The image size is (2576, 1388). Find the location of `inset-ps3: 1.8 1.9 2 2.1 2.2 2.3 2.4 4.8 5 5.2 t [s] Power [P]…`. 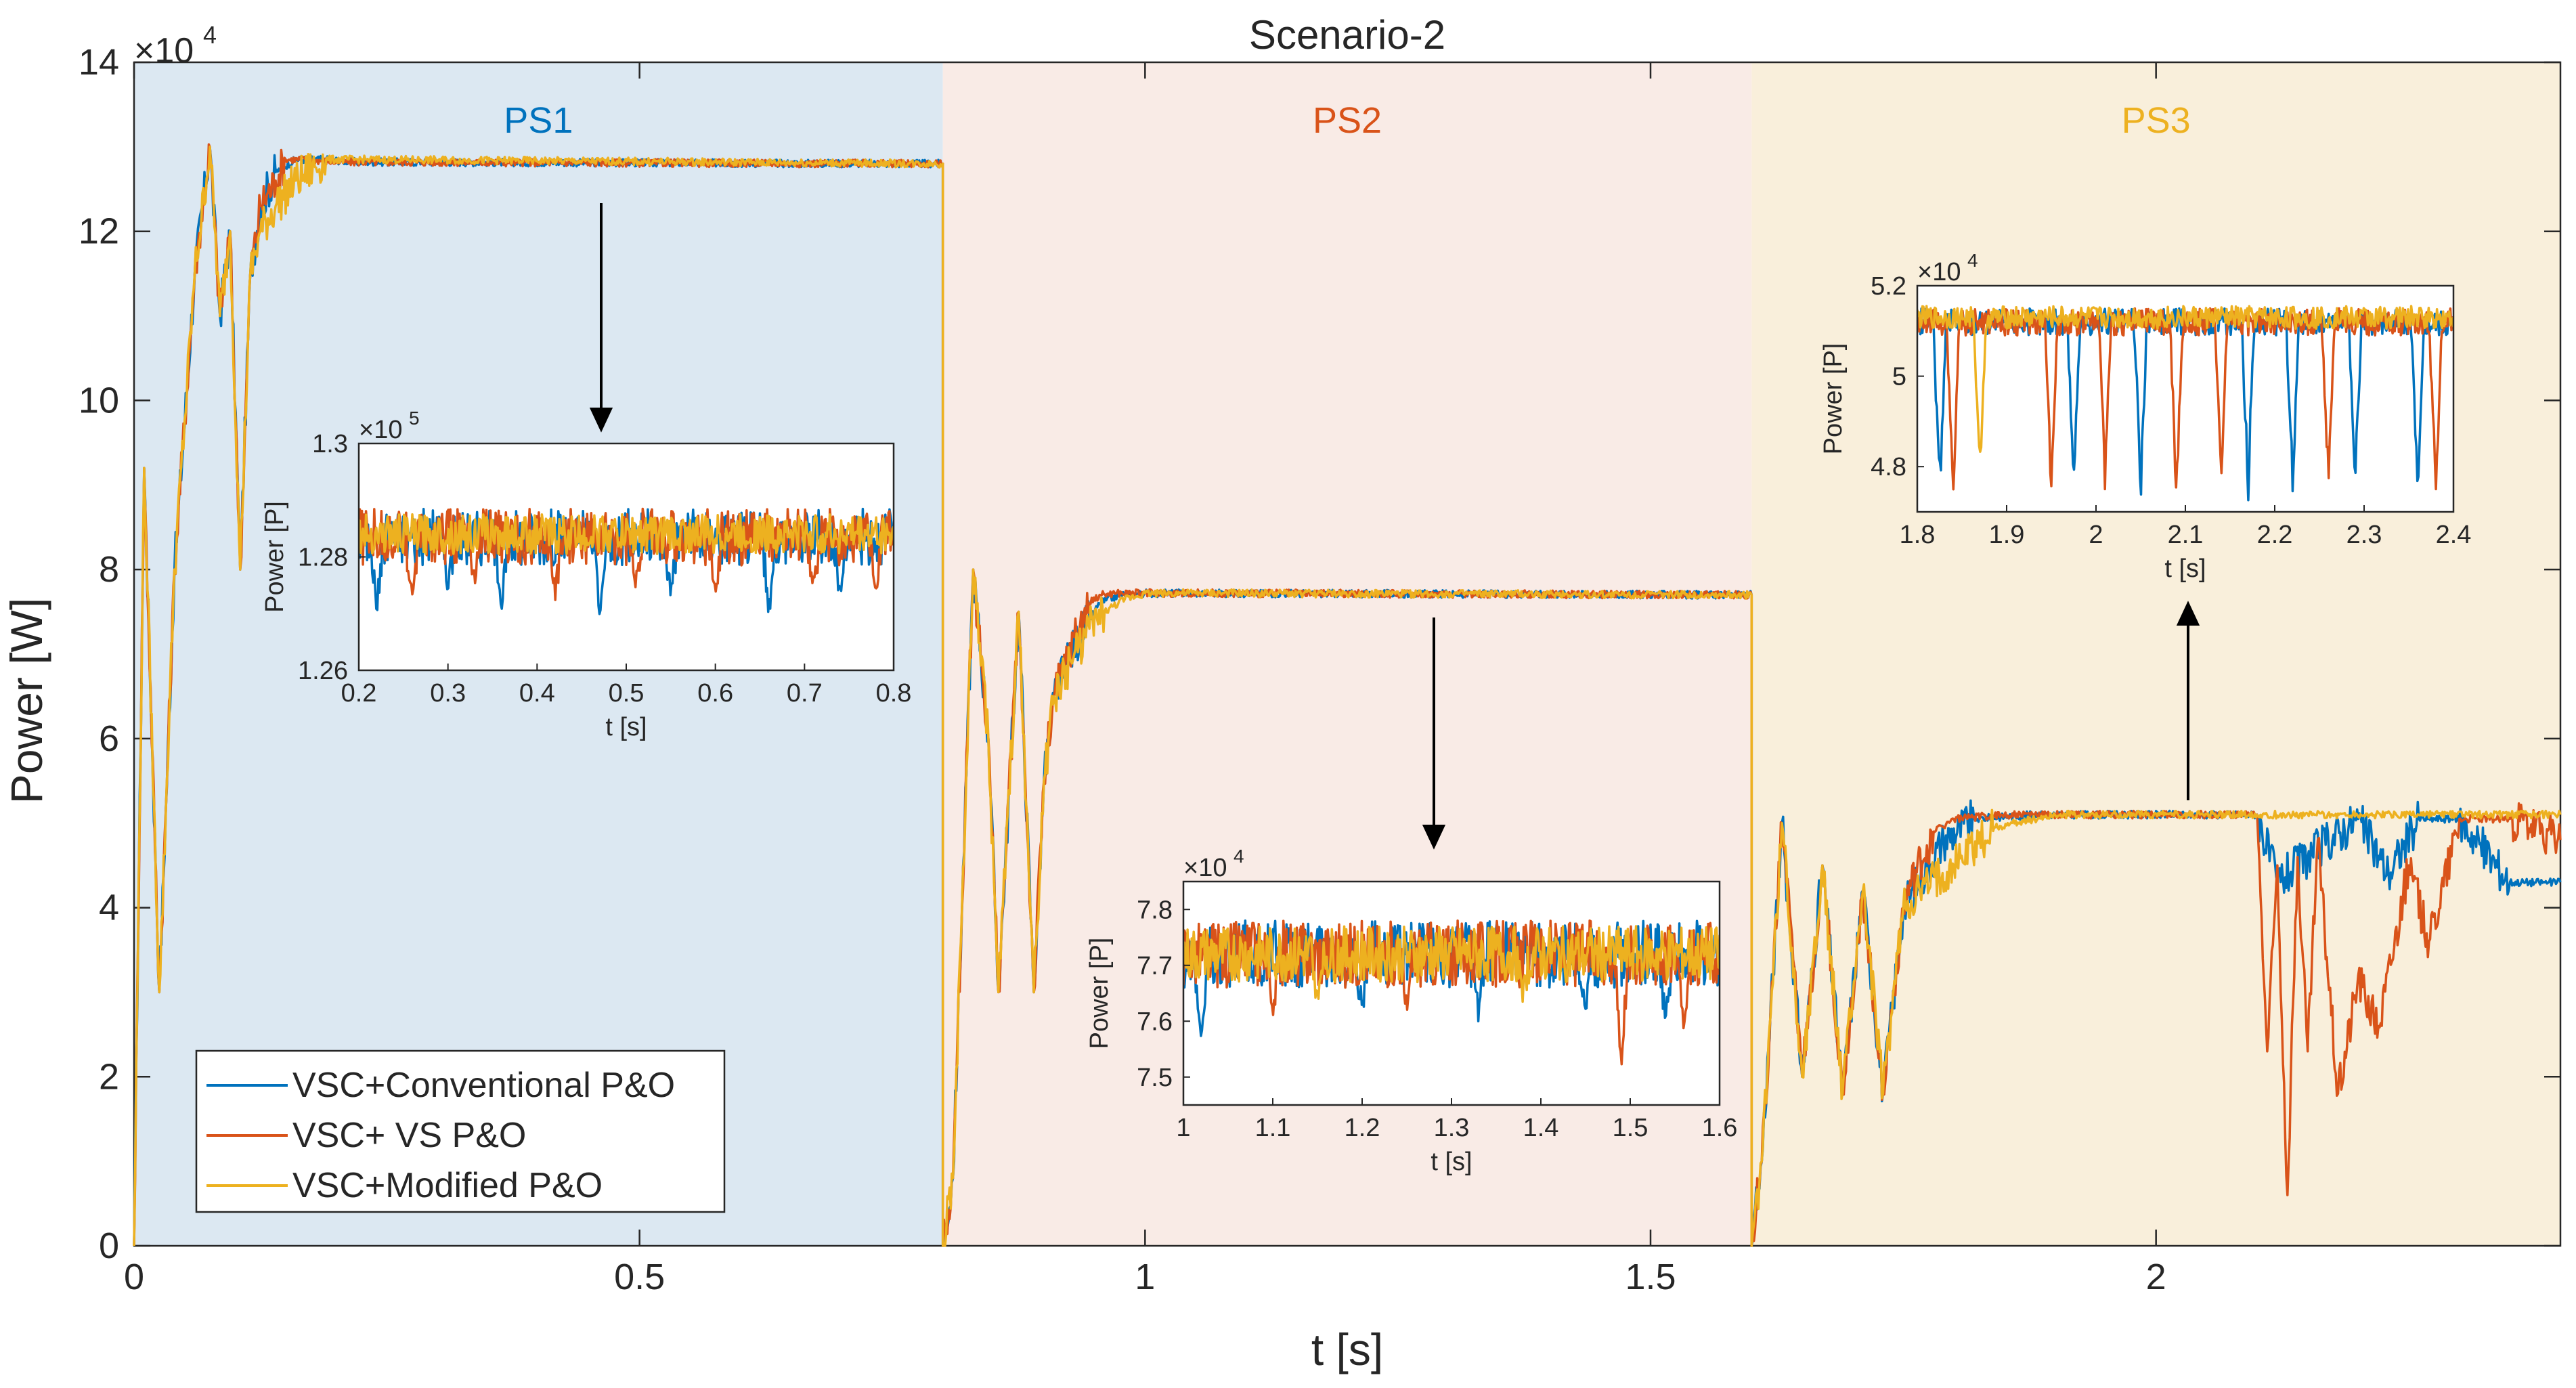

inset-ps3: 1.8 1.9 2 2.1 2.2 2.3 2.4 4.8 5 5.2 t [s] Power [P]… is located at coordinates (2145, 417).